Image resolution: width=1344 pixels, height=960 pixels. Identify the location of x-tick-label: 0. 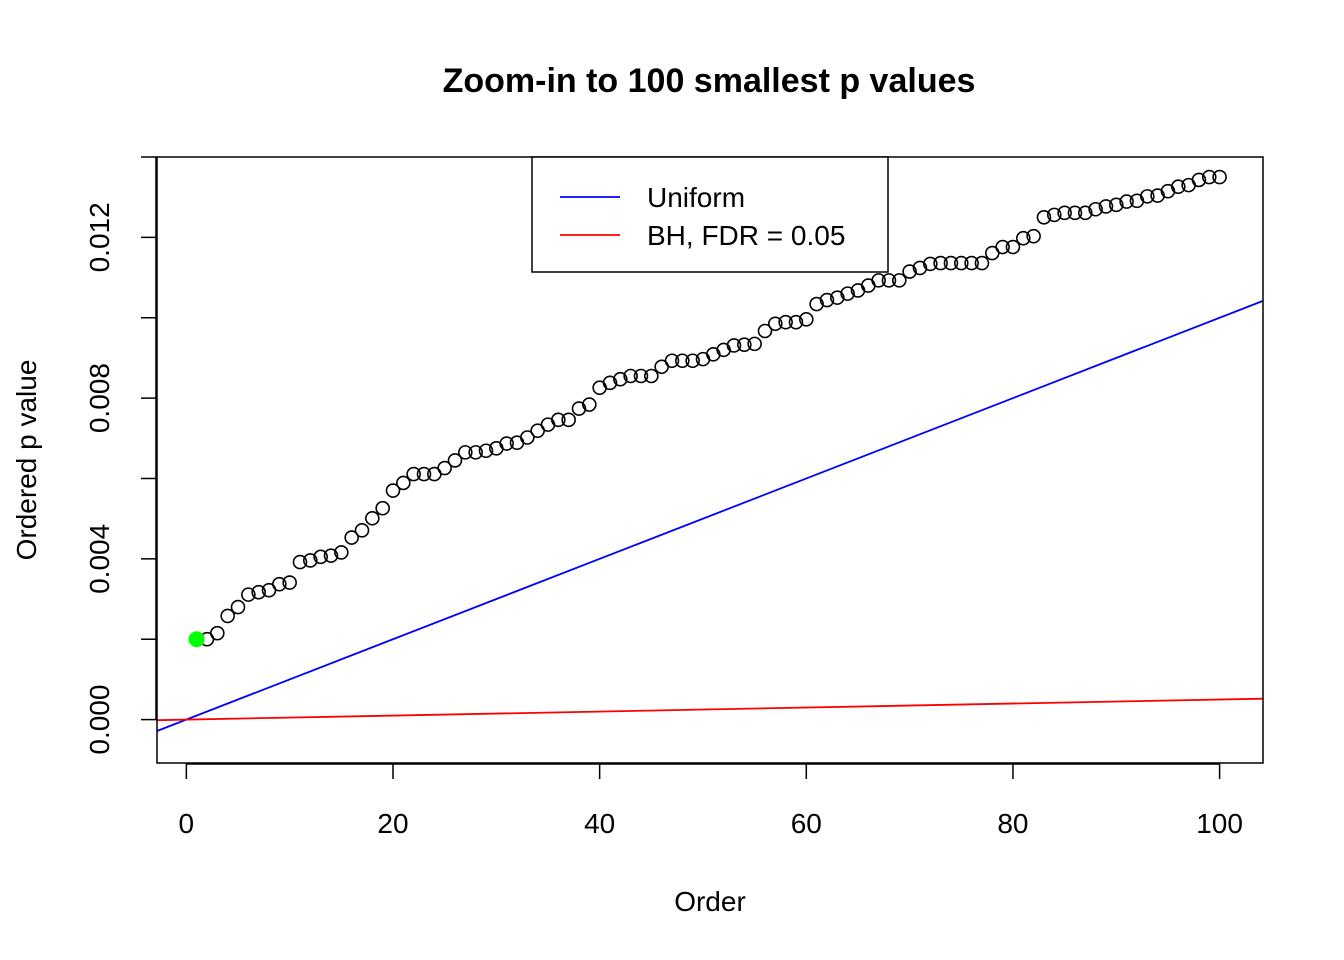
(187, 823).